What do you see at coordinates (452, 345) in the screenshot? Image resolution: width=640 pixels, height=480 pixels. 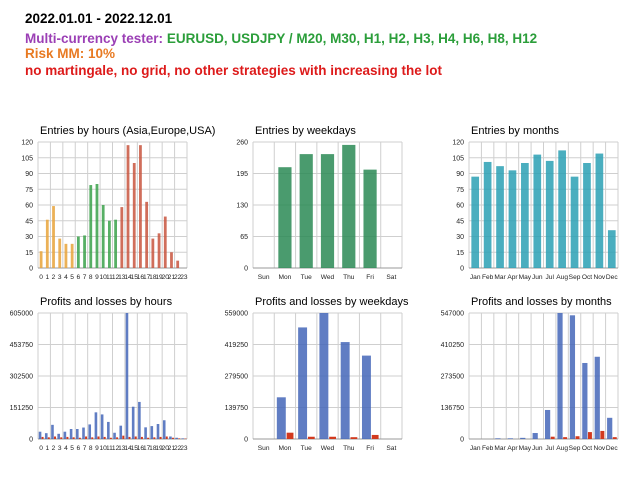 I see `y-tick-label: 410250` at bounding box center [452, 345].